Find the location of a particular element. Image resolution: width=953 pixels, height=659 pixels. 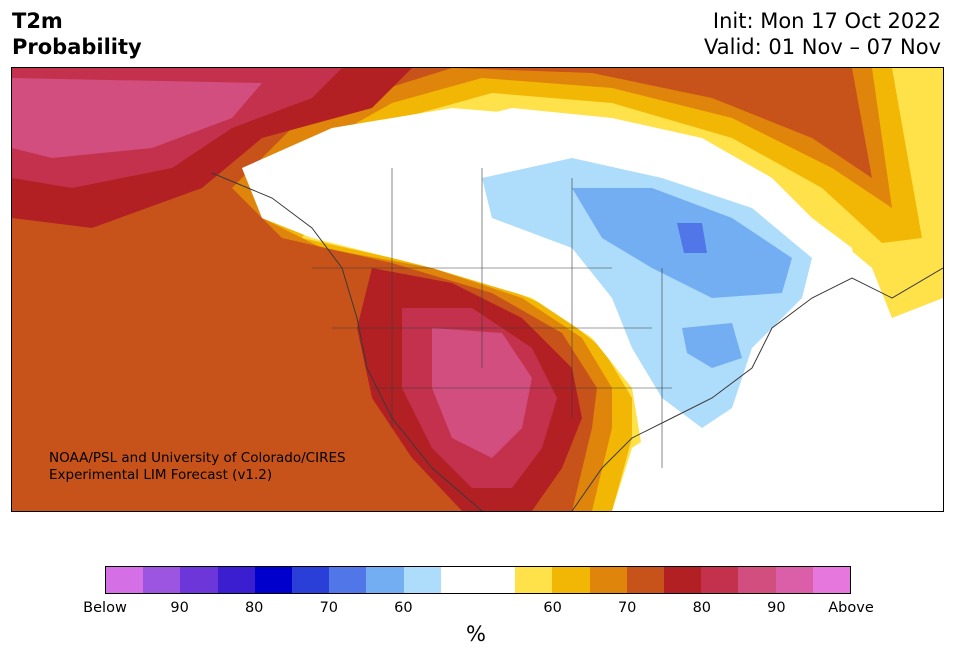

colorbar is located at coordinates (478, 580).